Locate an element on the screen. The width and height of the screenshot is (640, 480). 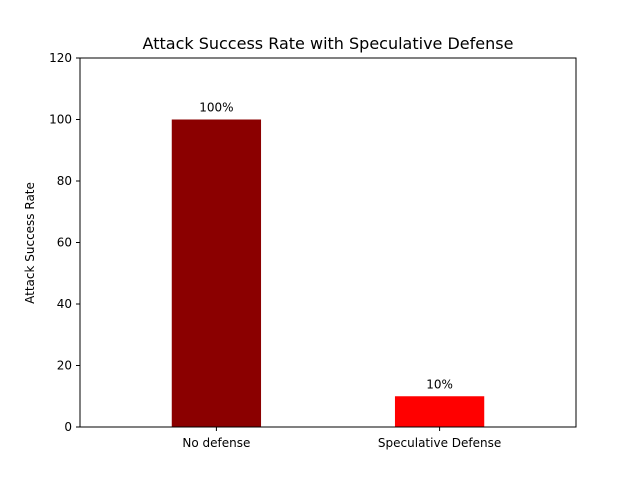
bar-value-label: 10% is located at coordinates (439, 384).